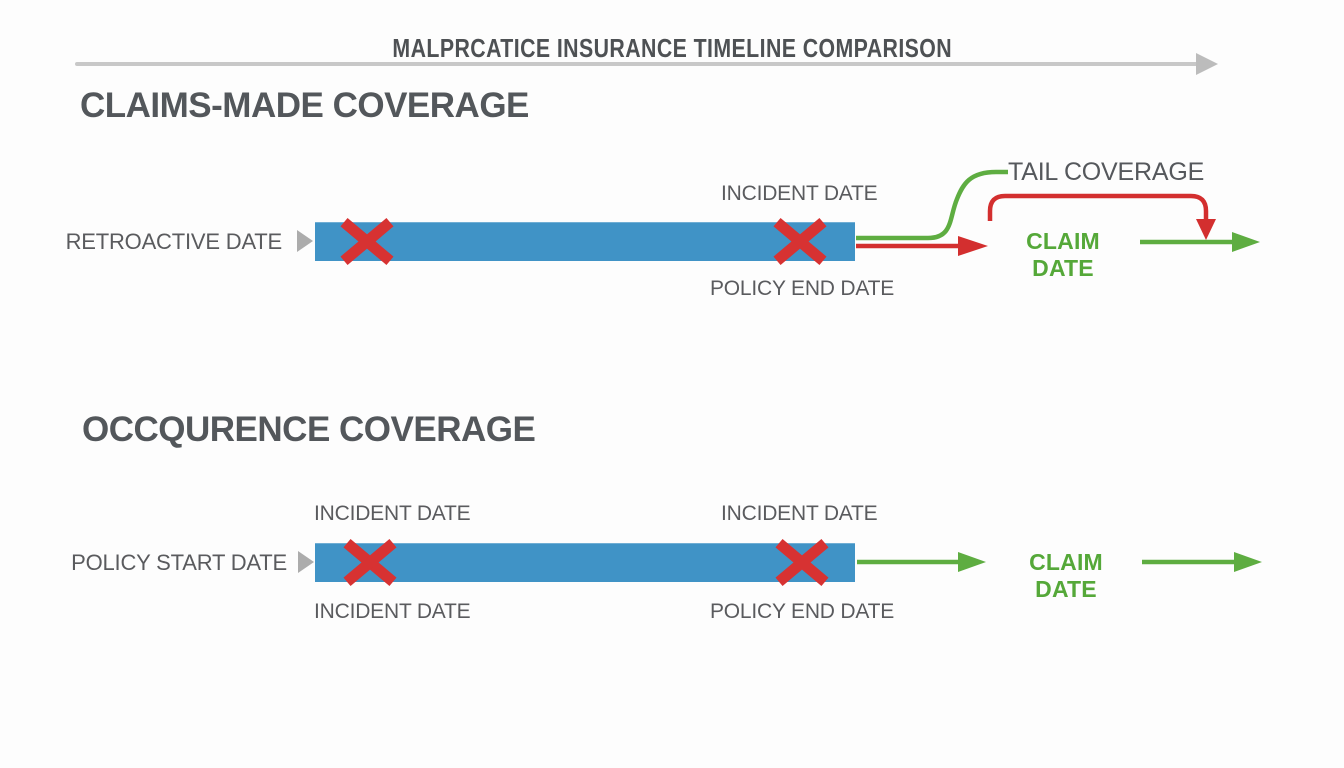 The image size is (1344, 768). What do you see at coordinates (1098, 207) in the screenshot?
I see `tail-extension-arc` at bounding box center [1098, 207].